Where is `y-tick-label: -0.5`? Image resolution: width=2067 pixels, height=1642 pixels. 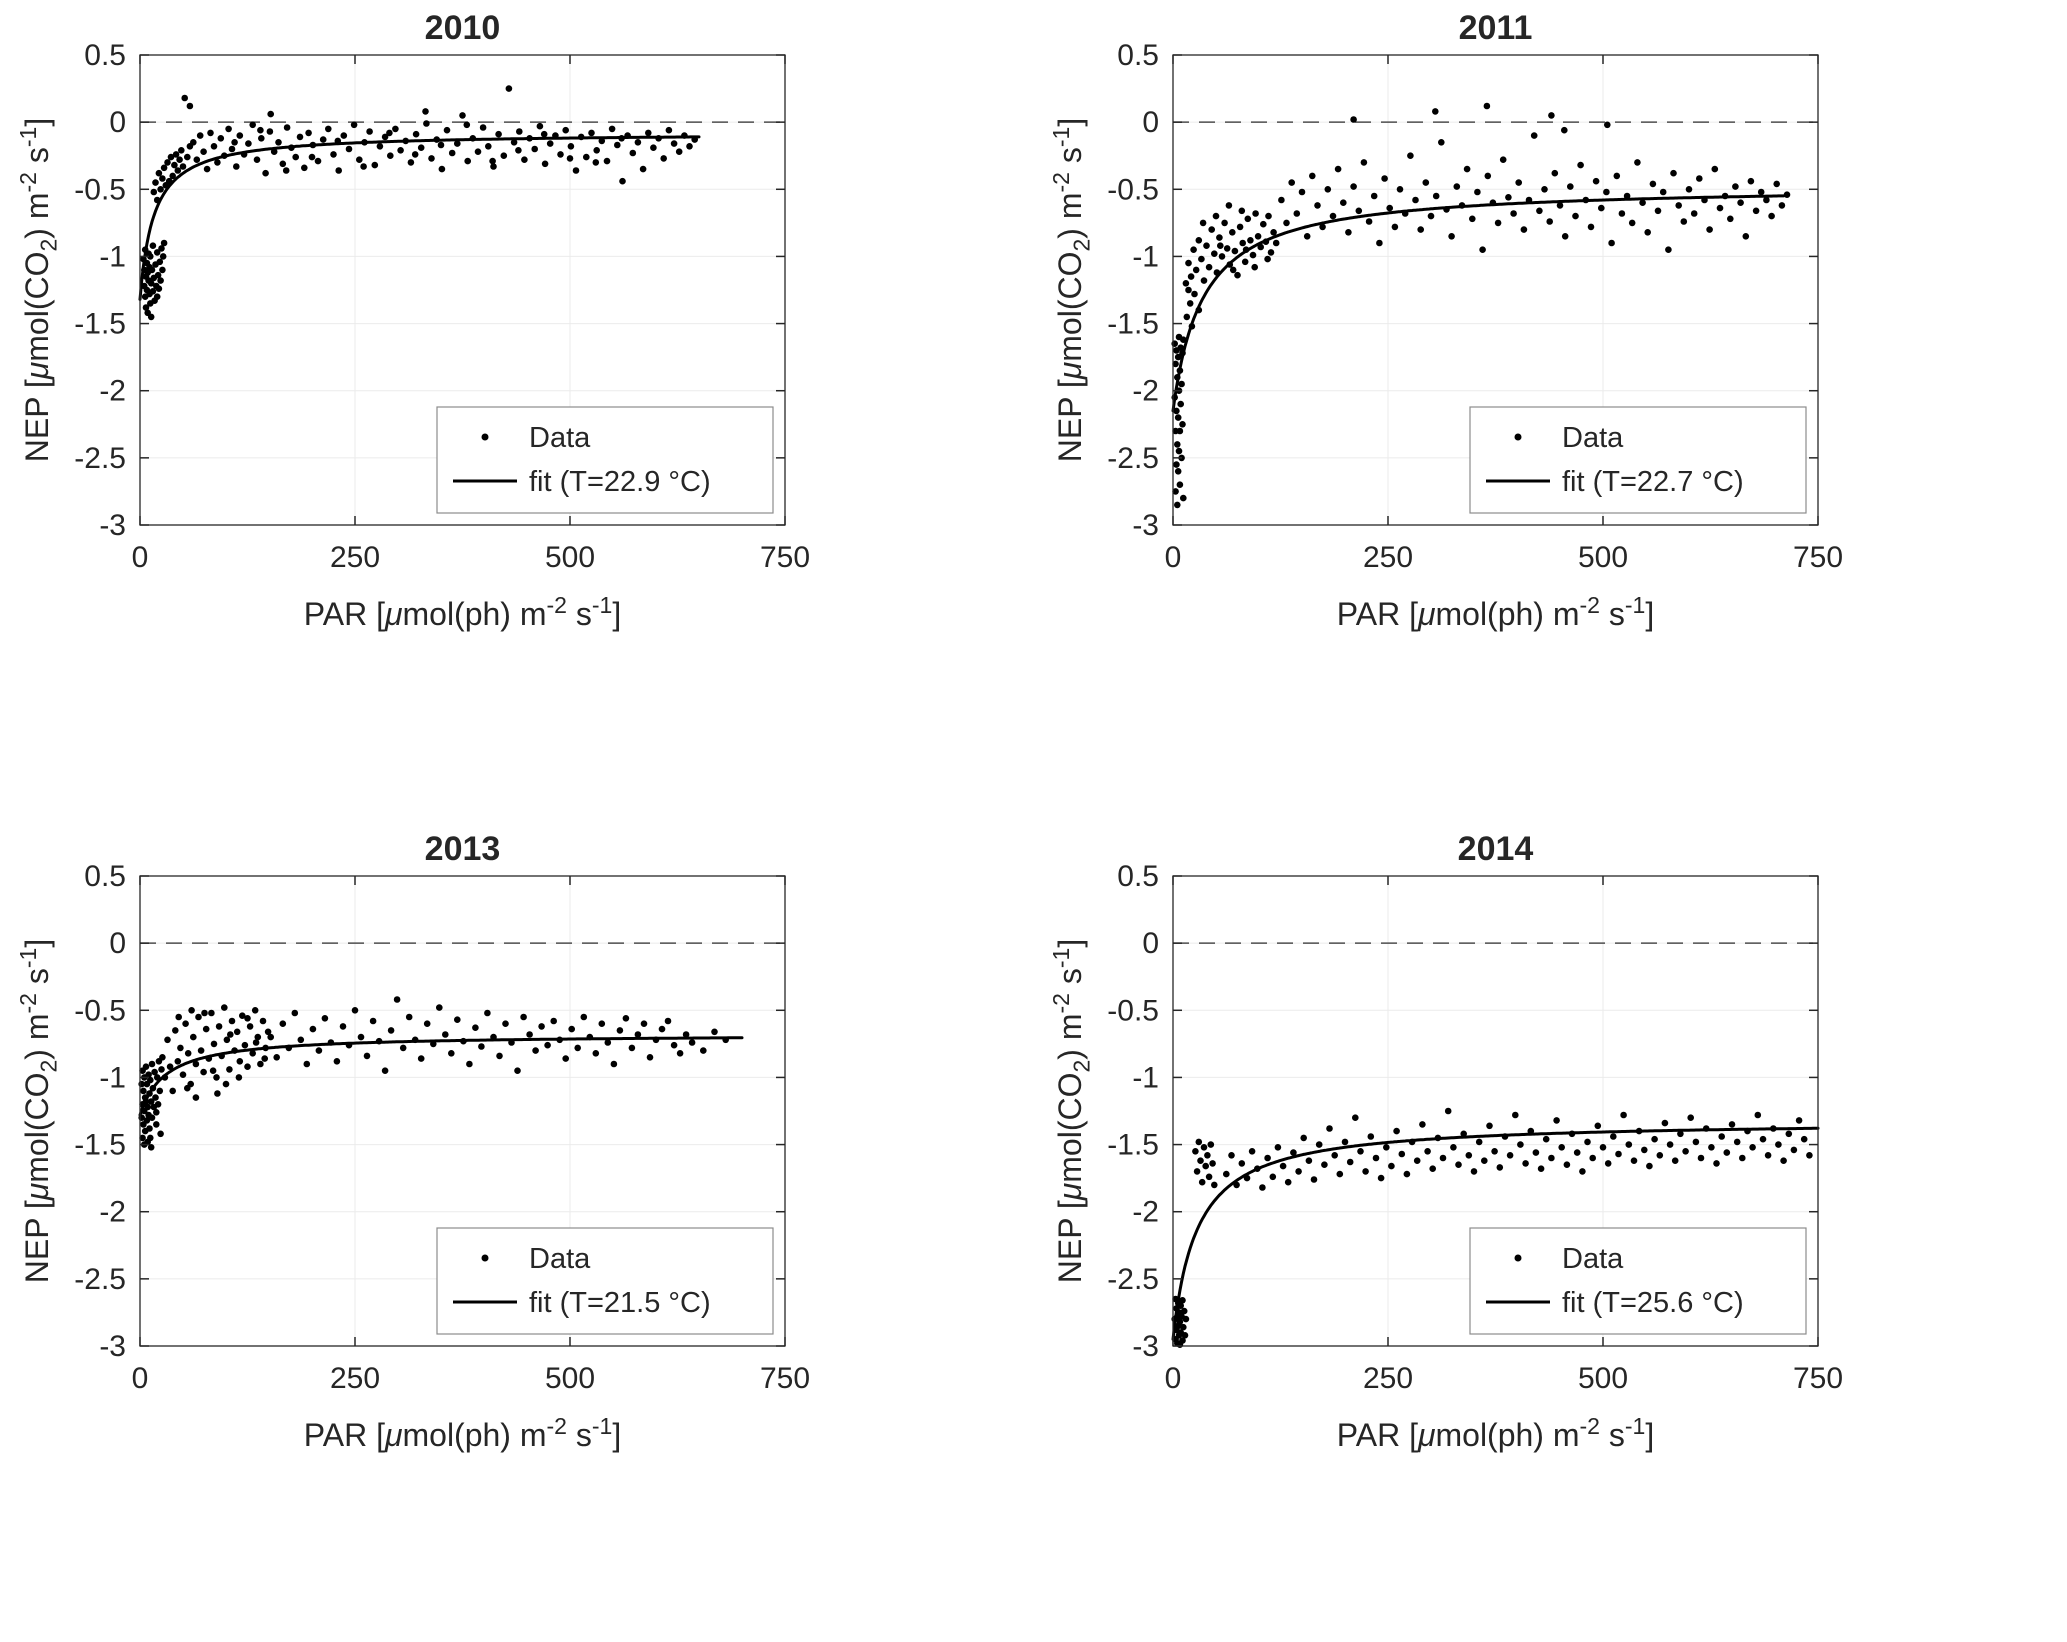
y-tick-label: -0.5 is located at coordinates (1133, 1010).